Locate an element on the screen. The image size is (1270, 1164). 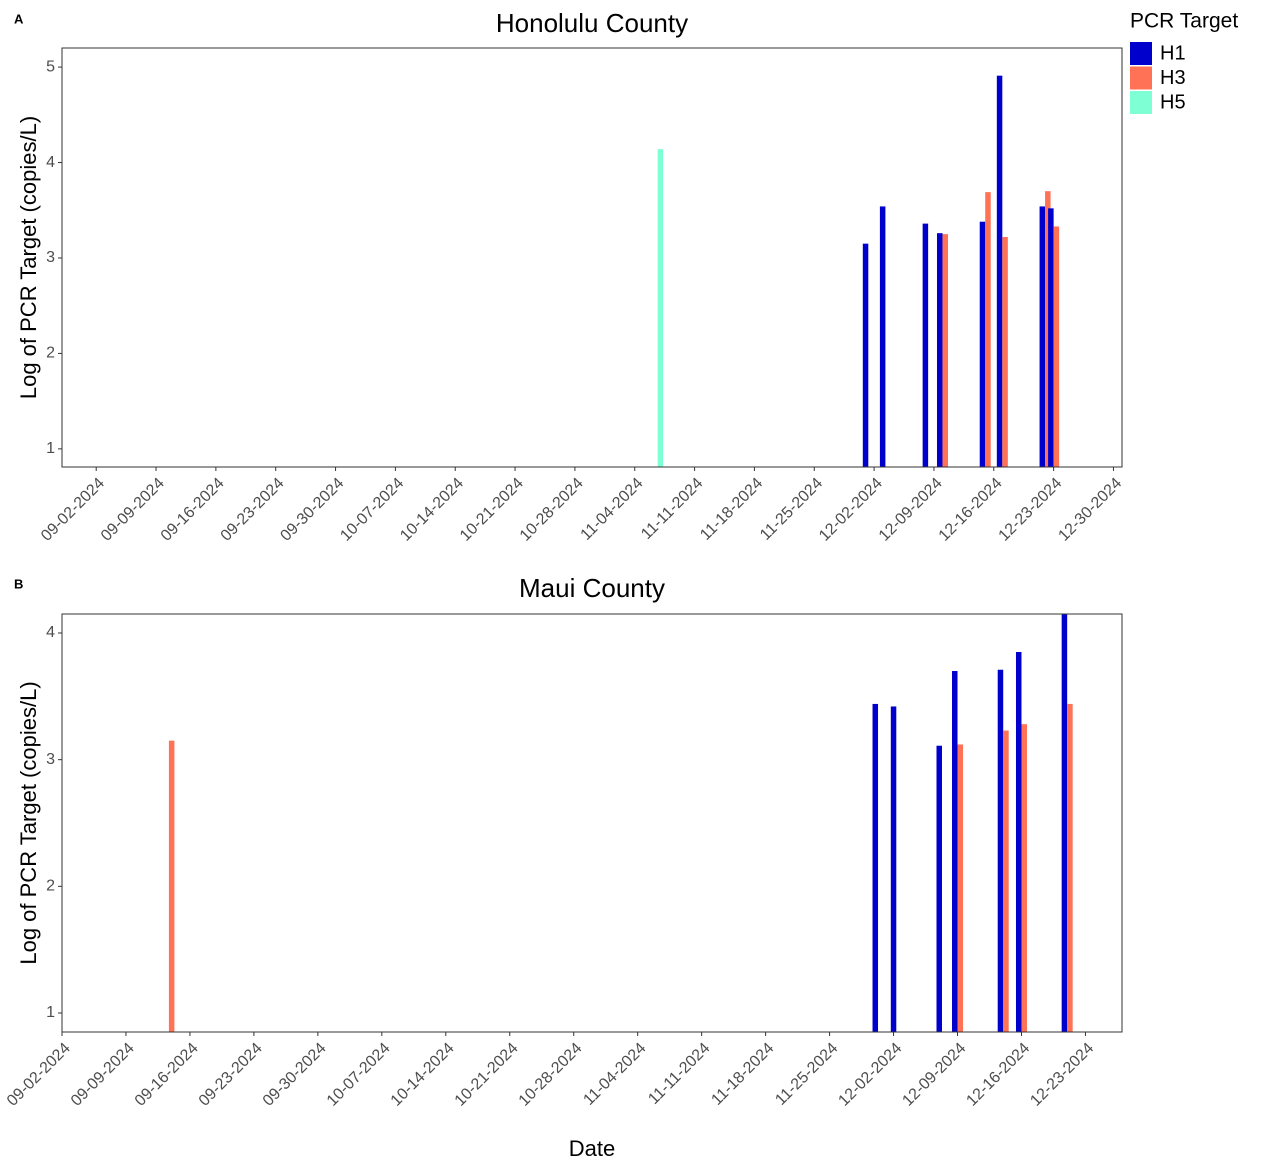
legend-label: H1 is located at coordinates (1173, 53).